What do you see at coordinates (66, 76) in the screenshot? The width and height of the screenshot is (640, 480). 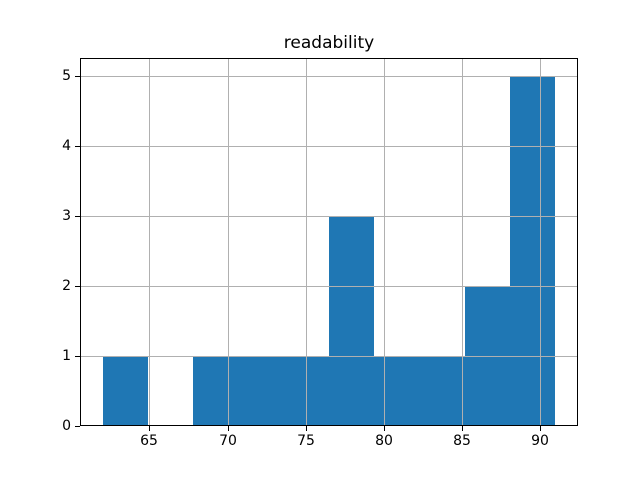 I see `y-tick-label: 5` at bounding box center [66, 76].